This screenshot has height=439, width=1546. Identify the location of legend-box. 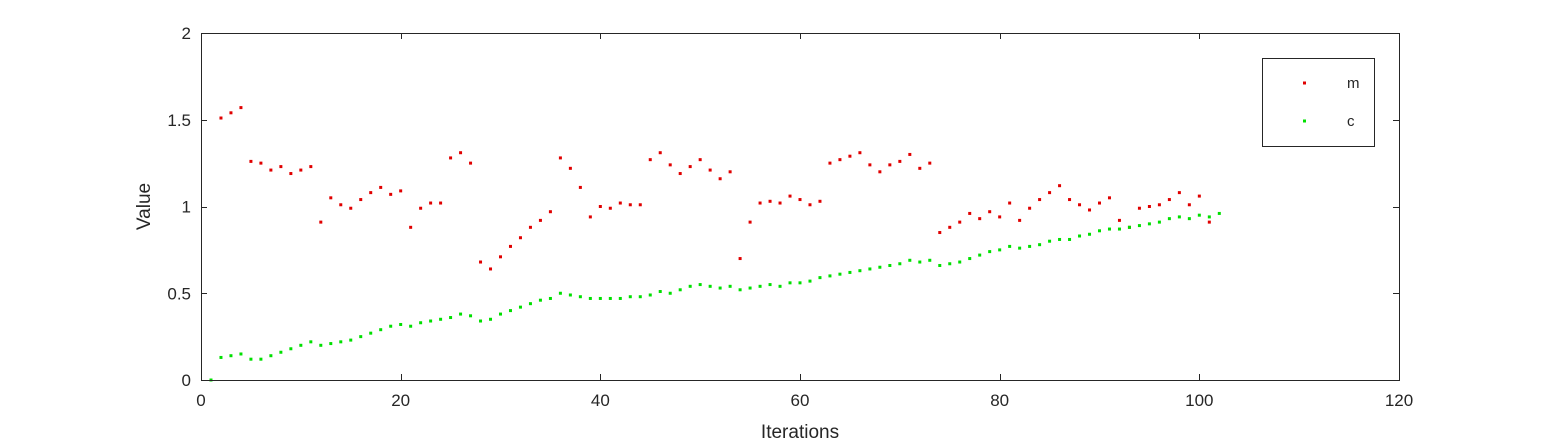
(1318, 102).